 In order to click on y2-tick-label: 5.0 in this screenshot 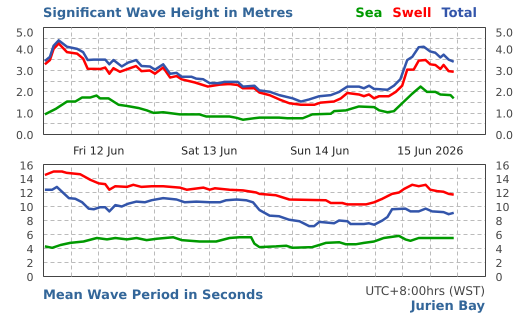, I will do `click(504, 33)`.